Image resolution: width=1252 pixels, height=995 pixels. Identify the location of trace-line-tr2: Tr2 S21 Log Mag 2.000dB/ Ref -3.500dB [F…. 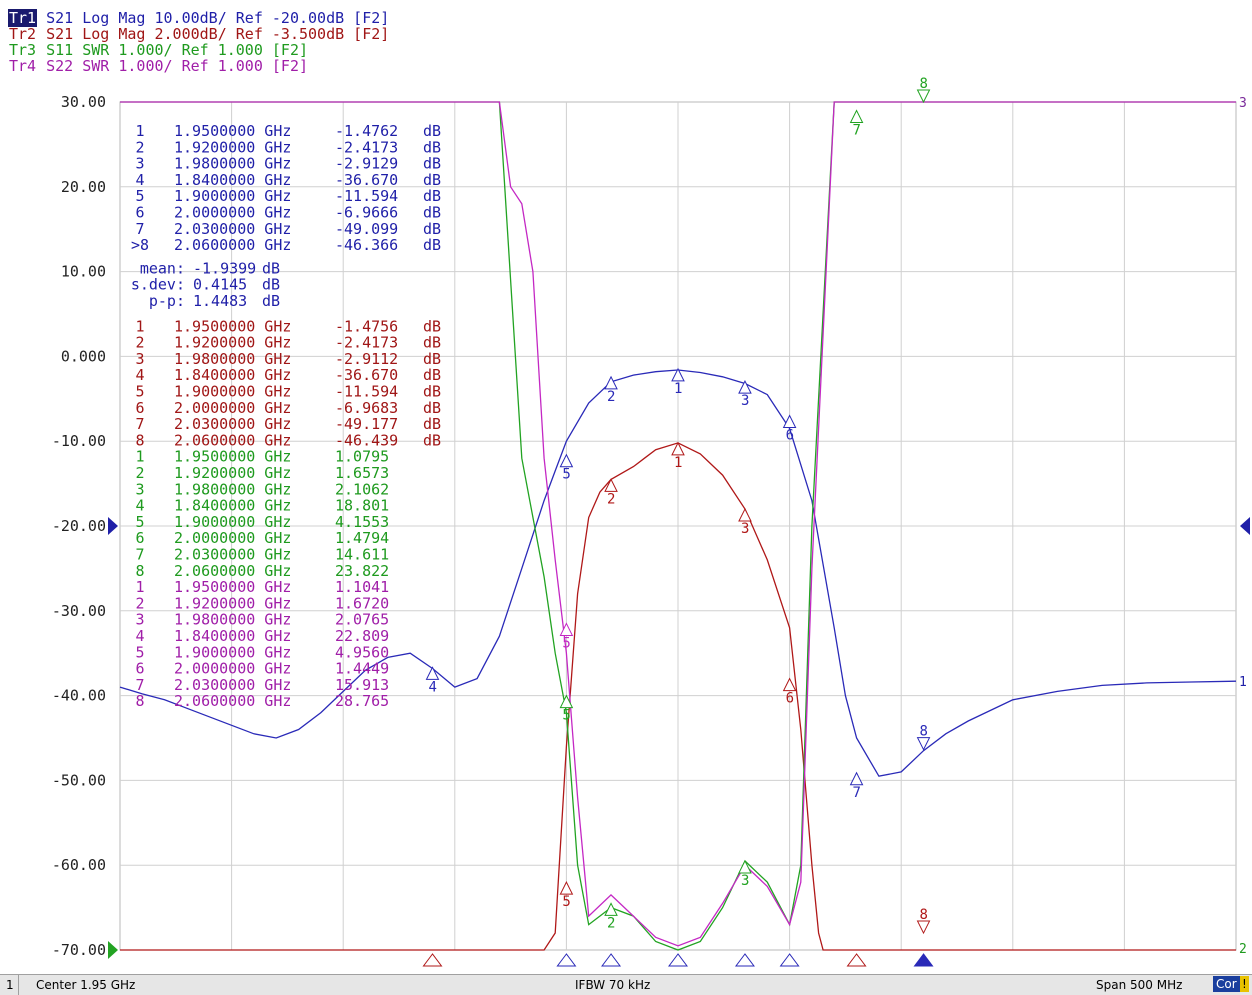
(198, 34).